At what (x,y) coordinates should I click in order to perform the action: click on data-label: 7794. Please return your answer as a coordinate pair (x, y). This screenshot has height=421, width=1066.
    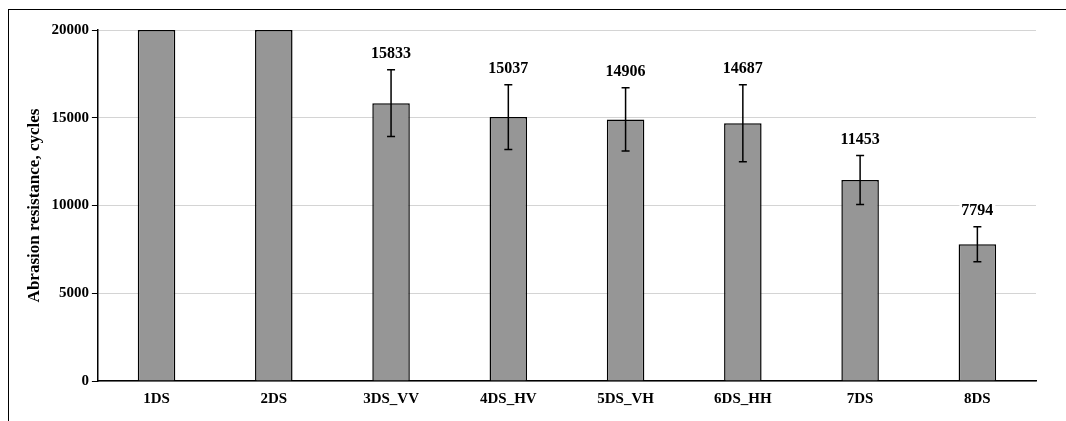
    Looking at the image, I should click on (977, 209).